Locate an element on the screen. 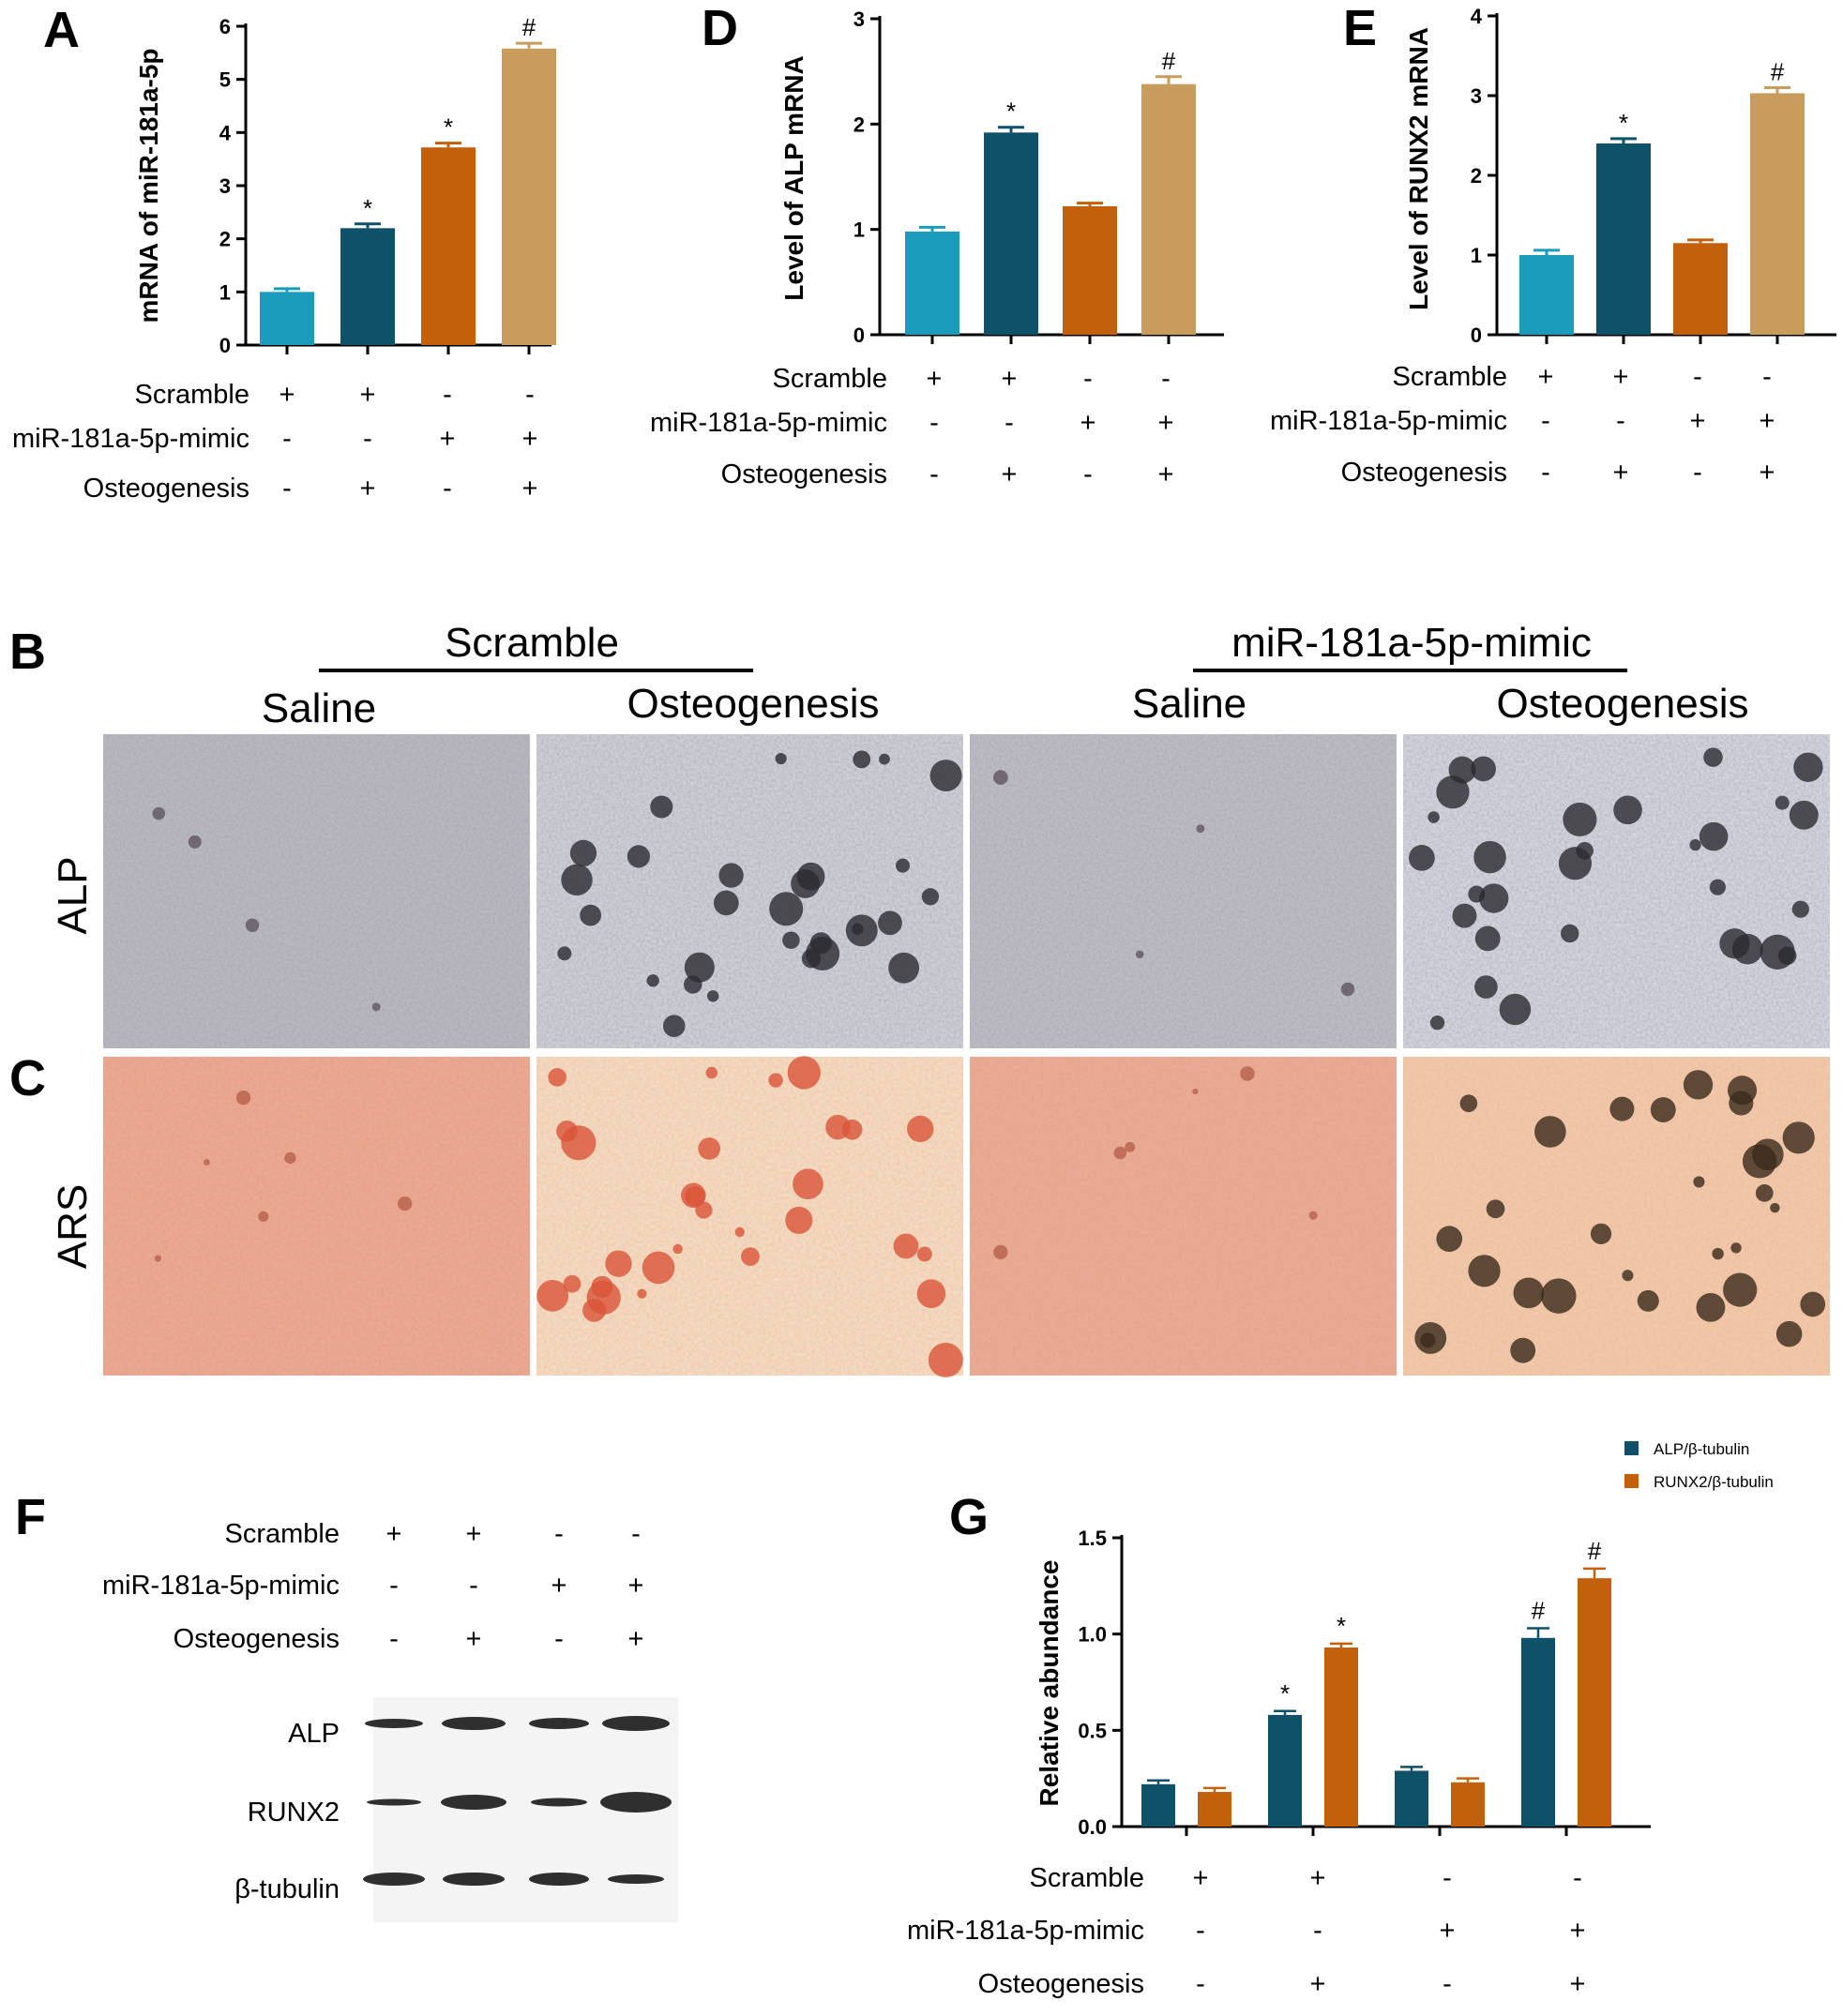 The width and height of the screenshot is (1843, 2016). y-axis-title: Level of RUNX2 mRNA is located at coordinates (1418, 168).